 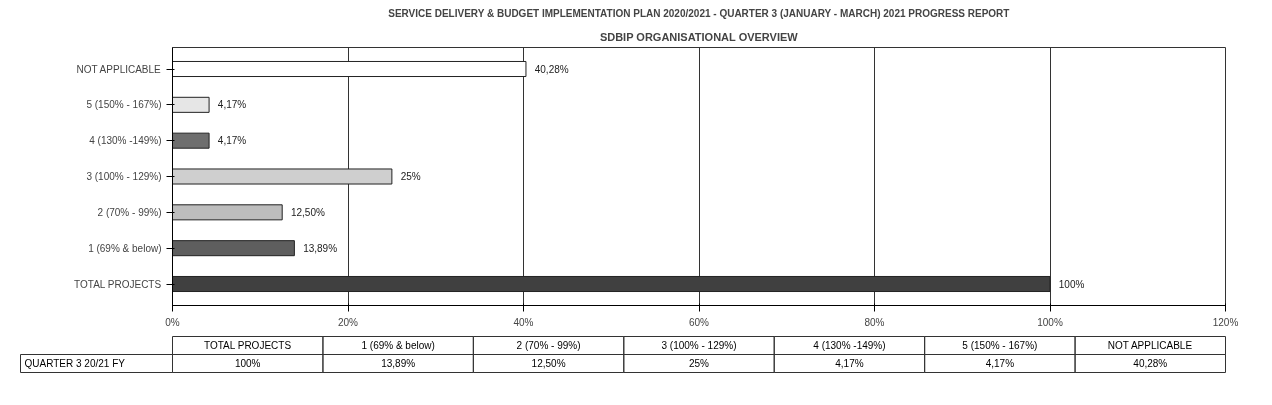 What do you see at coordinates (699, 345) in the screenshot?
I see `category-label: 3 (100% - 129%)` at bounding box center [699, 345].